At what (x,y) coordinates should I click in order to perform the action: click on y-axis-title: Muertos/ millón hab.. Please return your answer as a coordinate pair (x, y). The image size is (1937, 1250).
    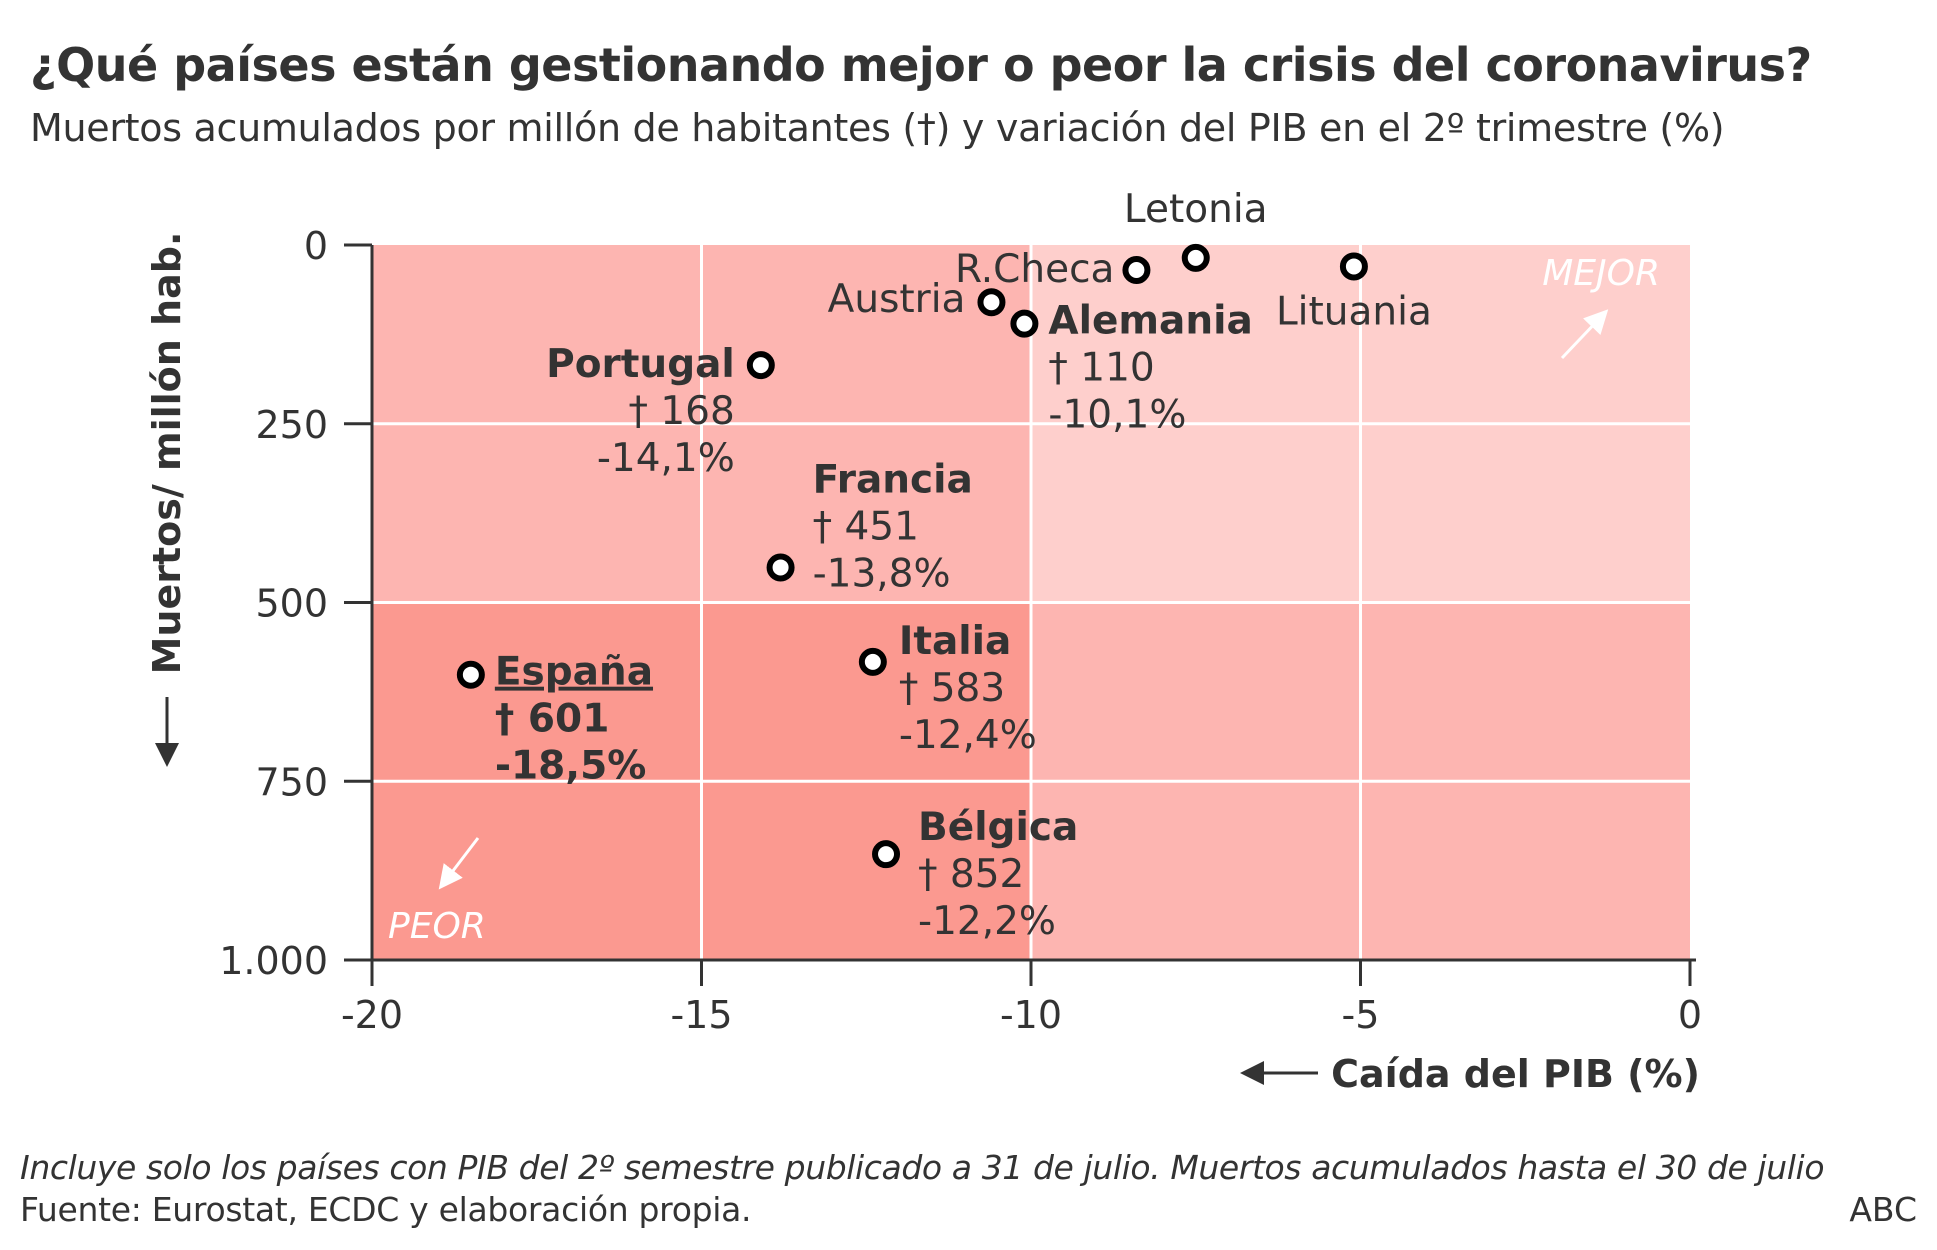
    Looking at the image, I should click on (167, 453).